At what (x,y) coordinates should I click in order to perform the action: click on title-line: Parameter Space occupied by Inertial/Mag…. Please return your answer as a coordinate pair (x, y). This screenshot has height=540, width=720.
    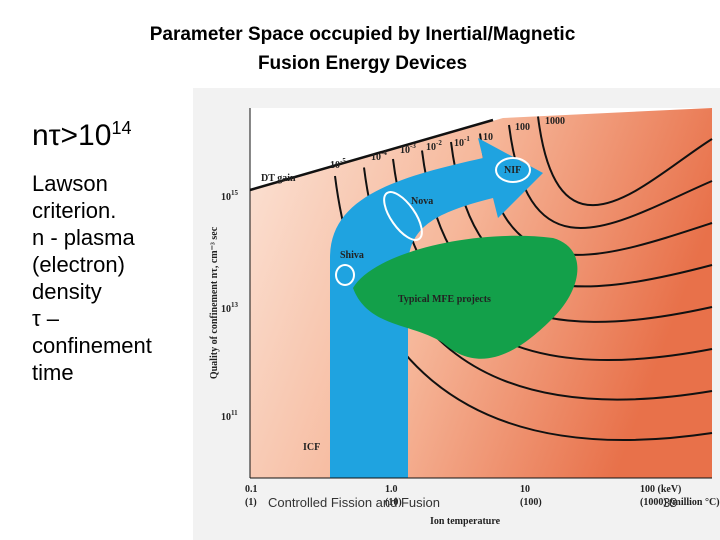
    Looking at the image, I should click on (362, 34).